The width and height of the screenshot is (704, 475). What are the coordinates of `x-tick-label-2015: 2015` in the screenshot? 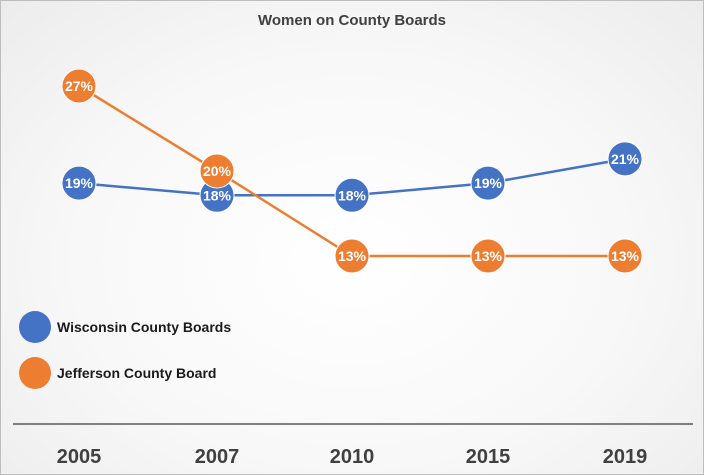 It's located at (488, 457).